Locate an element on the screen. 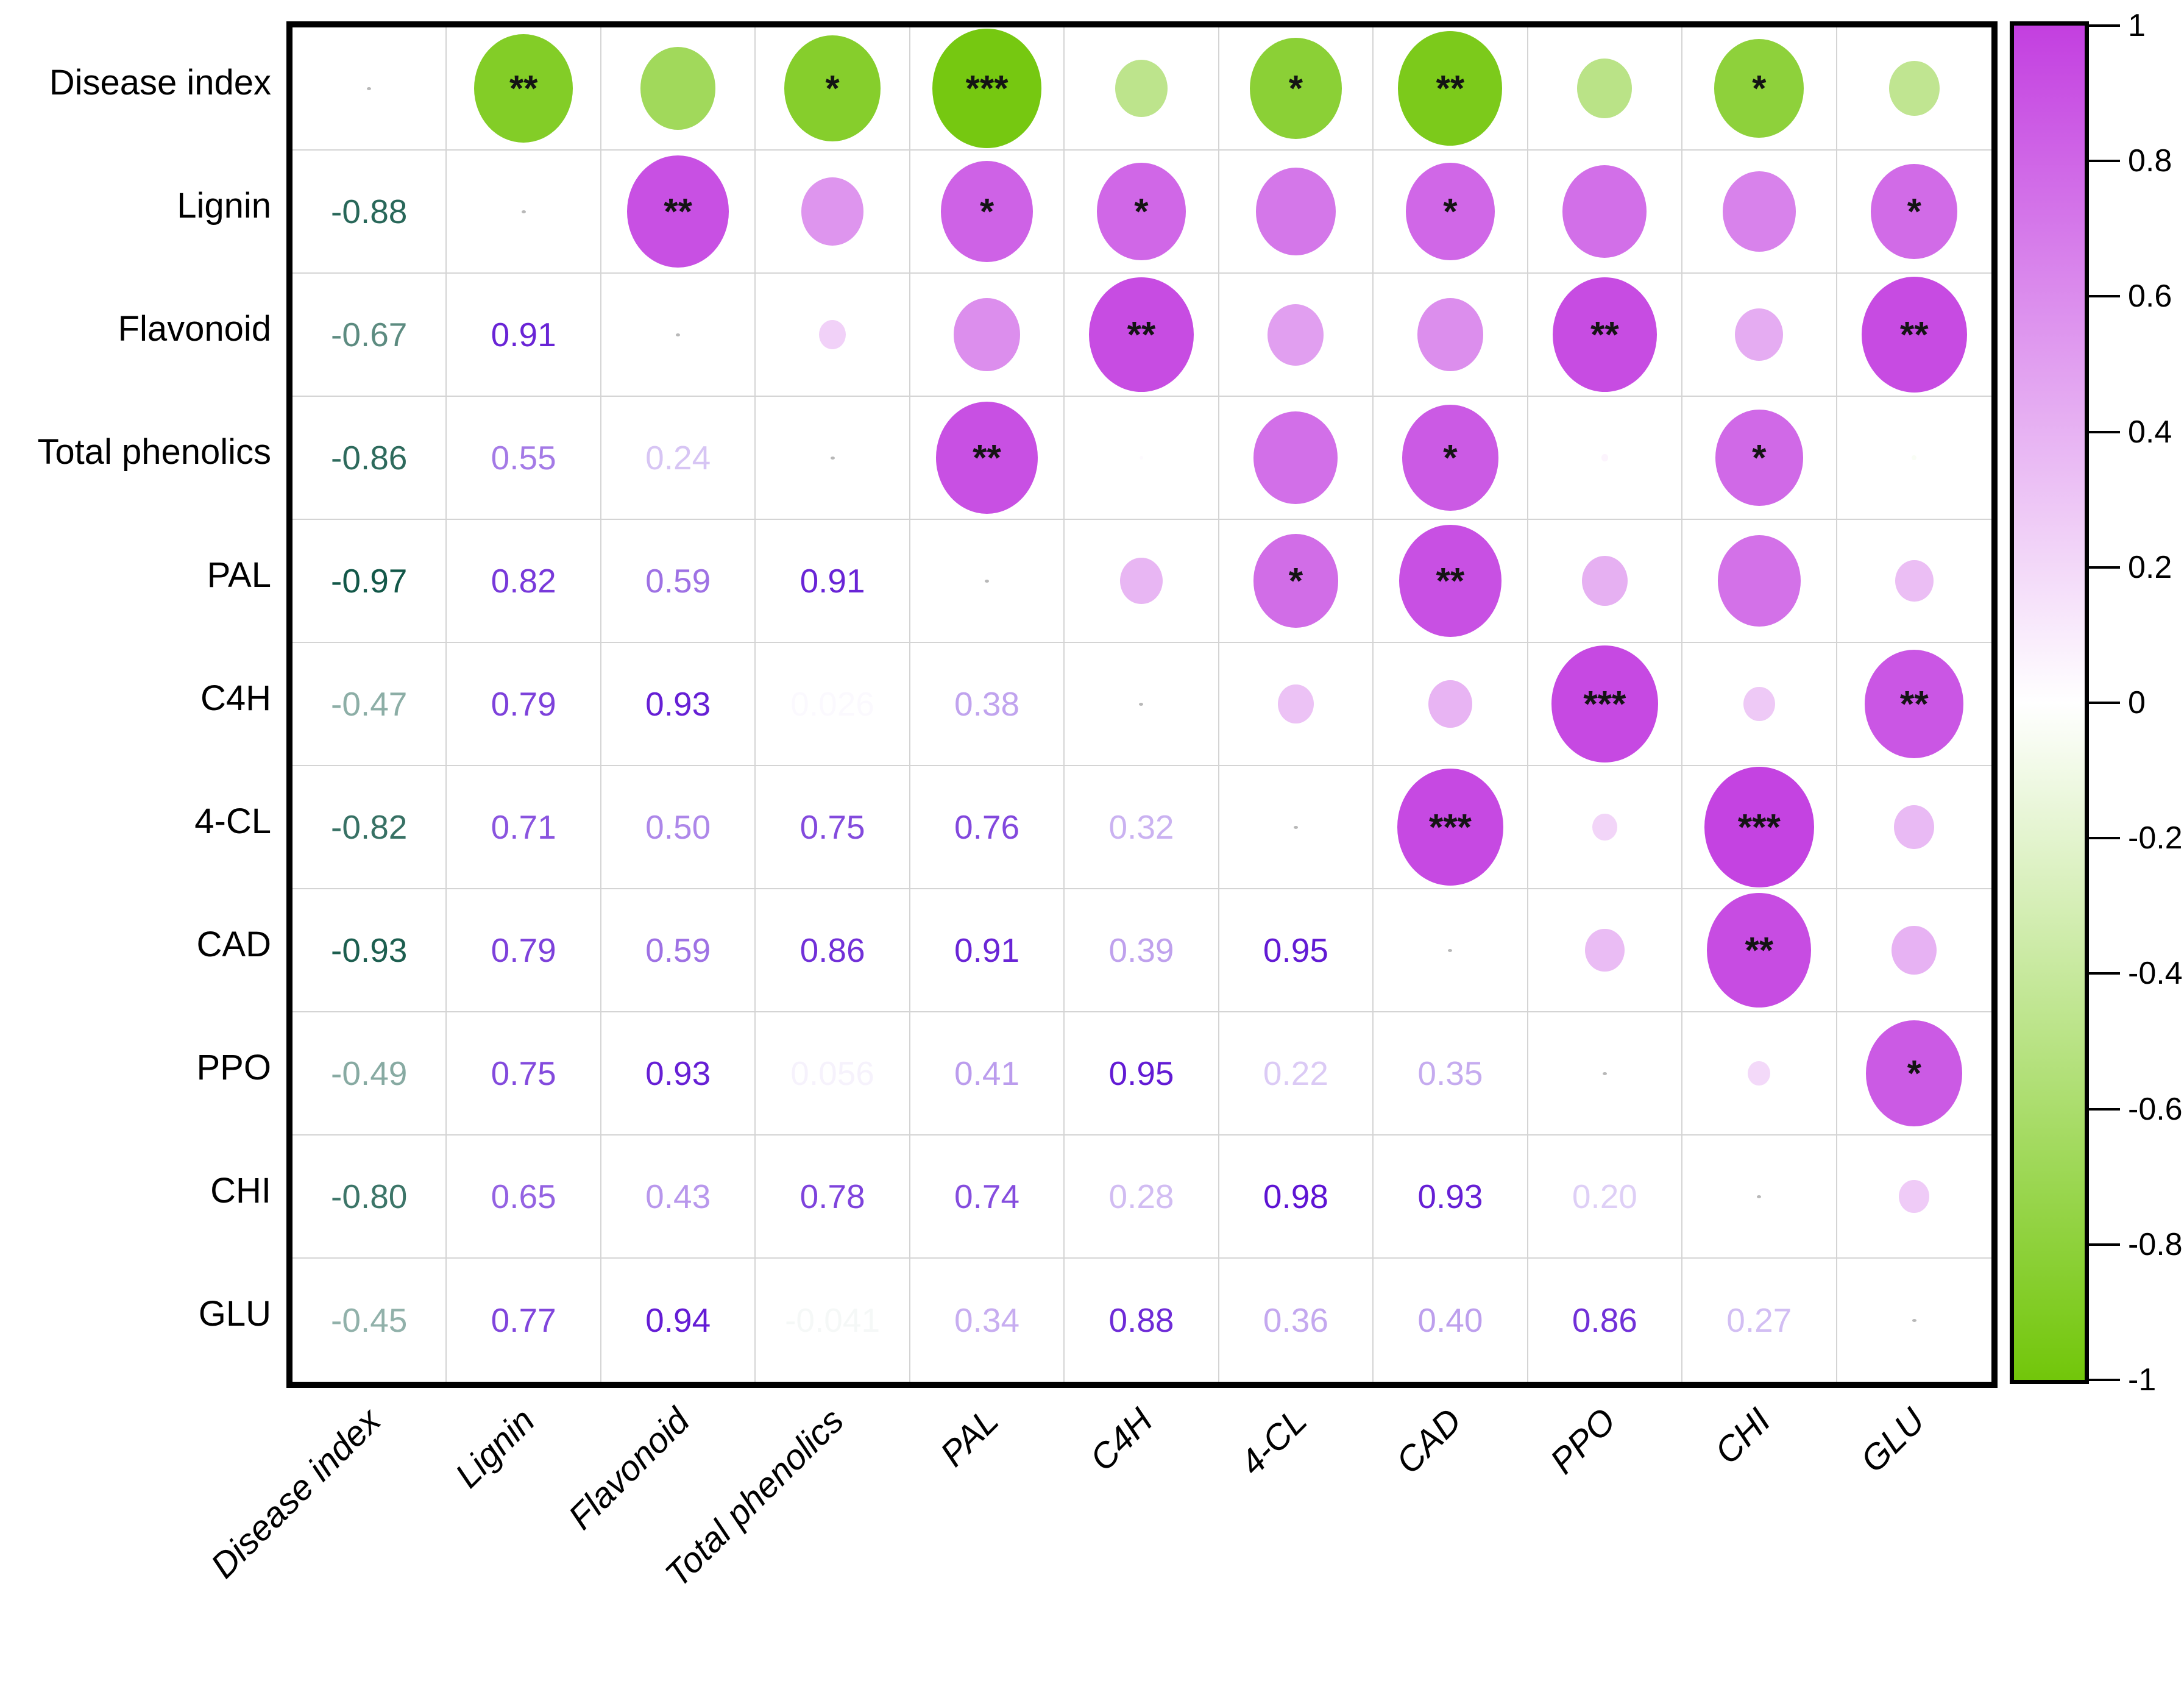 The width and height of the screenshot is (2184, 1706). matrix-cell: 0.27 is located at coordinates (1759, 1320).